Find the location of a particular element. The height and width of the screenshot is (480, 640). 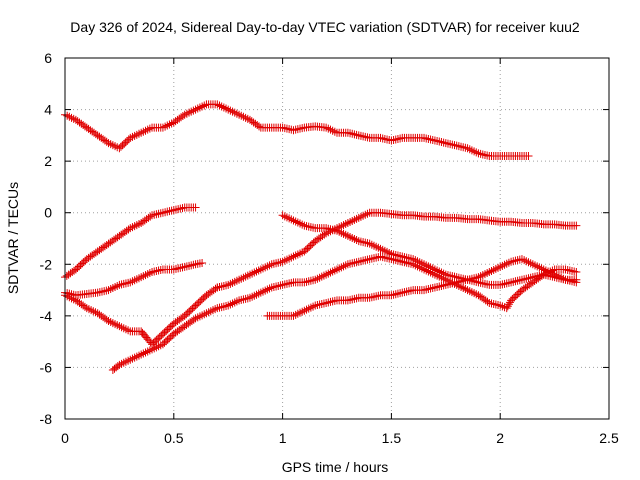

x-tick-label: 1 is located at coordinates (283, 438).